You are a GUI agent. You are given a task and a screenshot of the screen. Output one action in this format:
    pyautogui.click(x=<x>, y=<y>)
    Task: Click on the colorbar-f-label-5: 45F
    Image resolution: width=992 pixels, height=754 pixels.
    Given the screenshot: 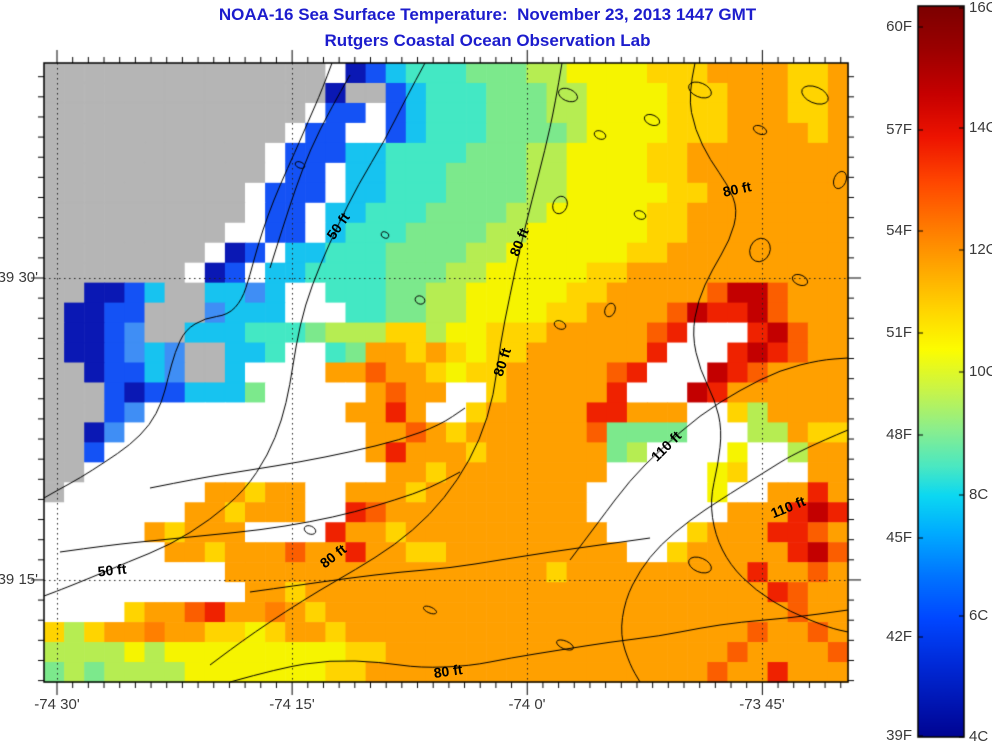 What is the action you would take?
    pyautogui.click(x=899, y=537)
    